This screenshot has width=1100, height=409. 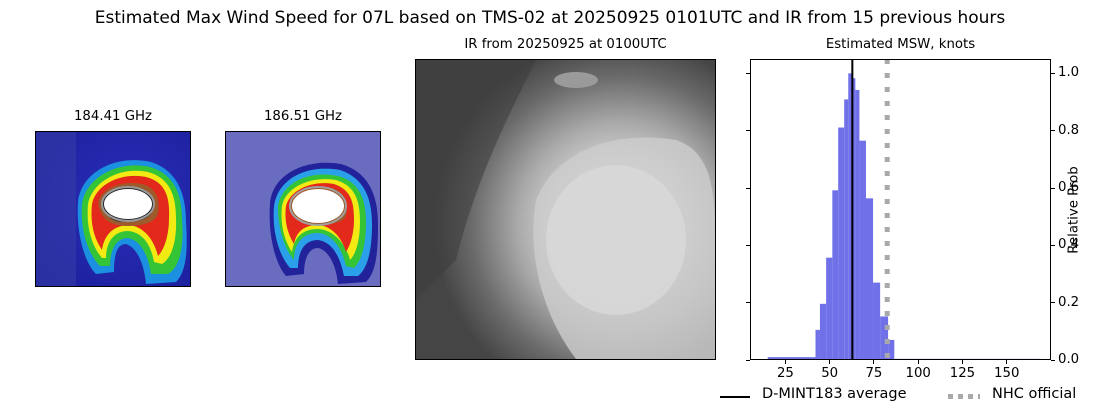 What do you see at coordinates (918, 373) in the screenshot?
I see `x-tick-label: 100` at bounding box center [918, 373].